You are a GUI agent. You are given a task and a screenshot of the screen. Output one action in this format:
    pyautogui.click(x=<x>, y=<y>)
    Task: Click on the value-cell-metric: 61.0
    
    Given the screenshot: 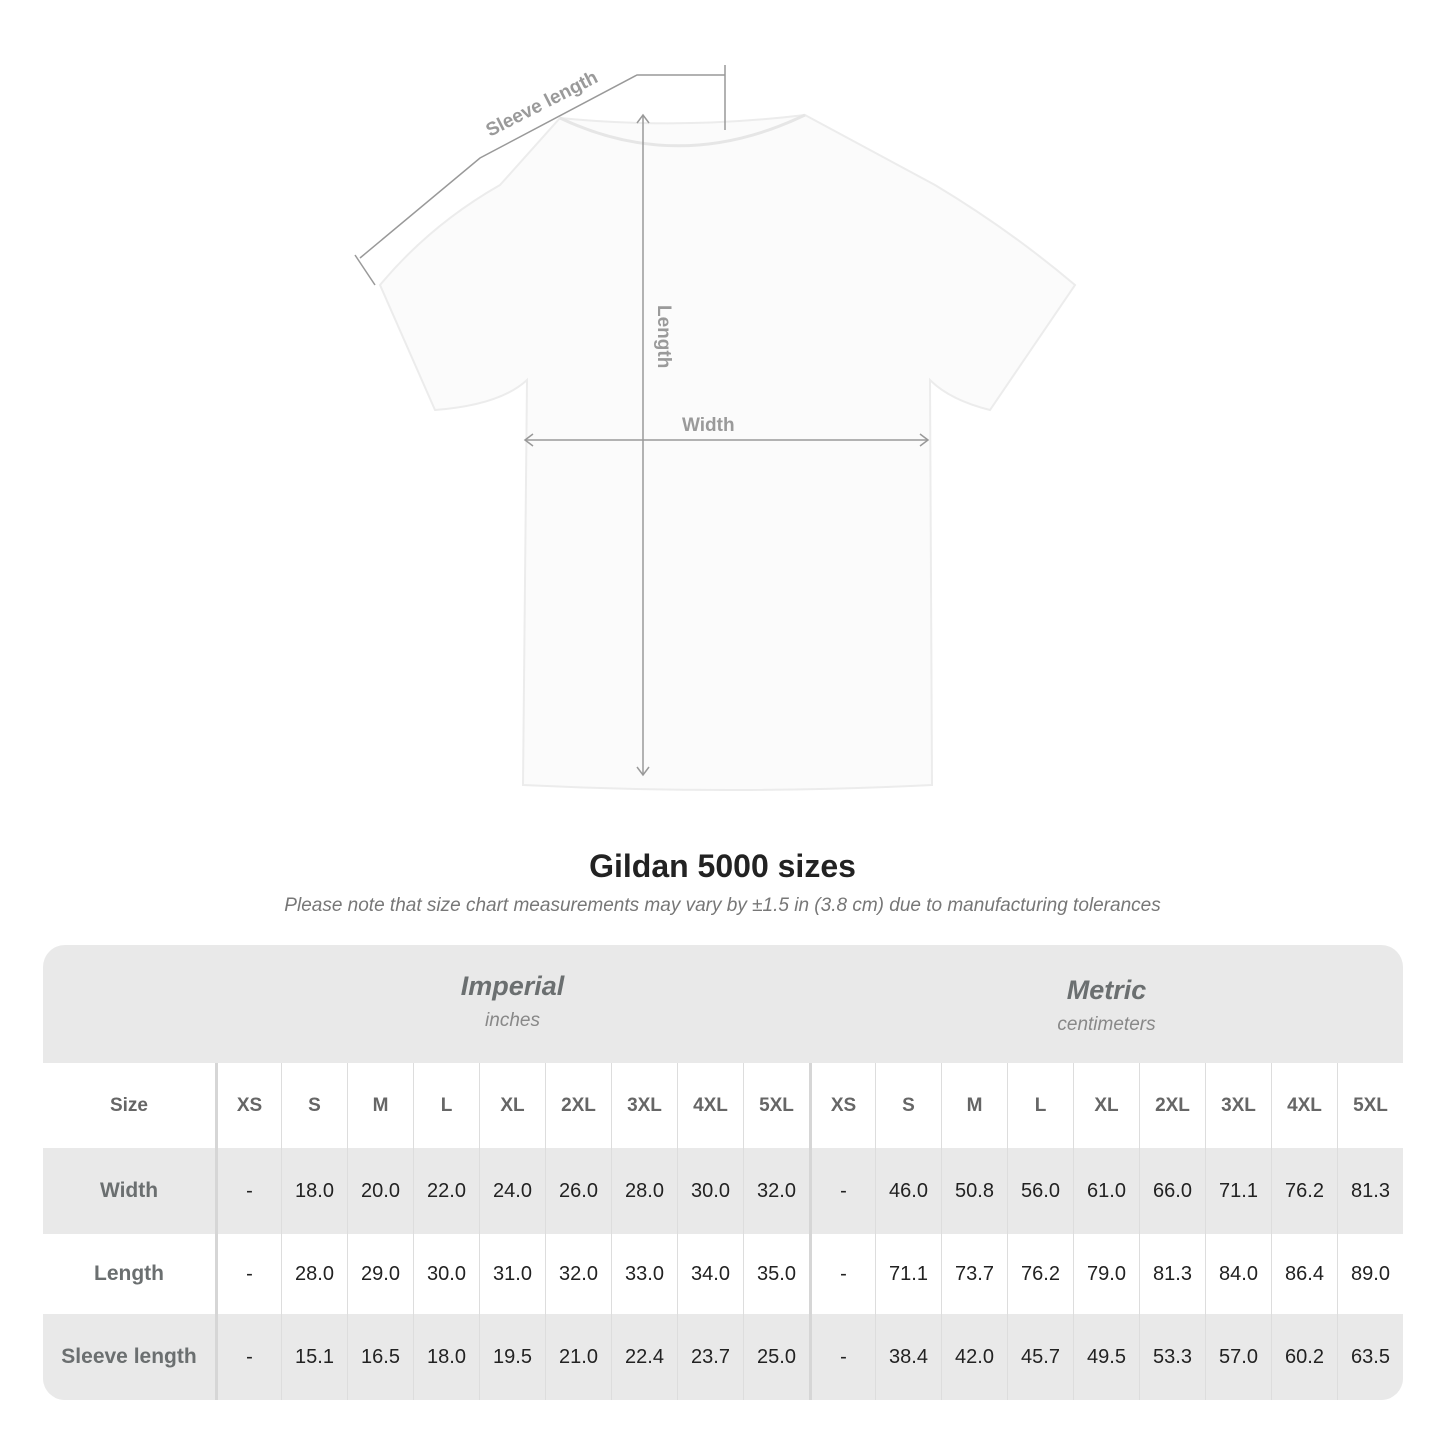 What is the action you would take?
    pyautogui.click(x=1106, y=1191)
    